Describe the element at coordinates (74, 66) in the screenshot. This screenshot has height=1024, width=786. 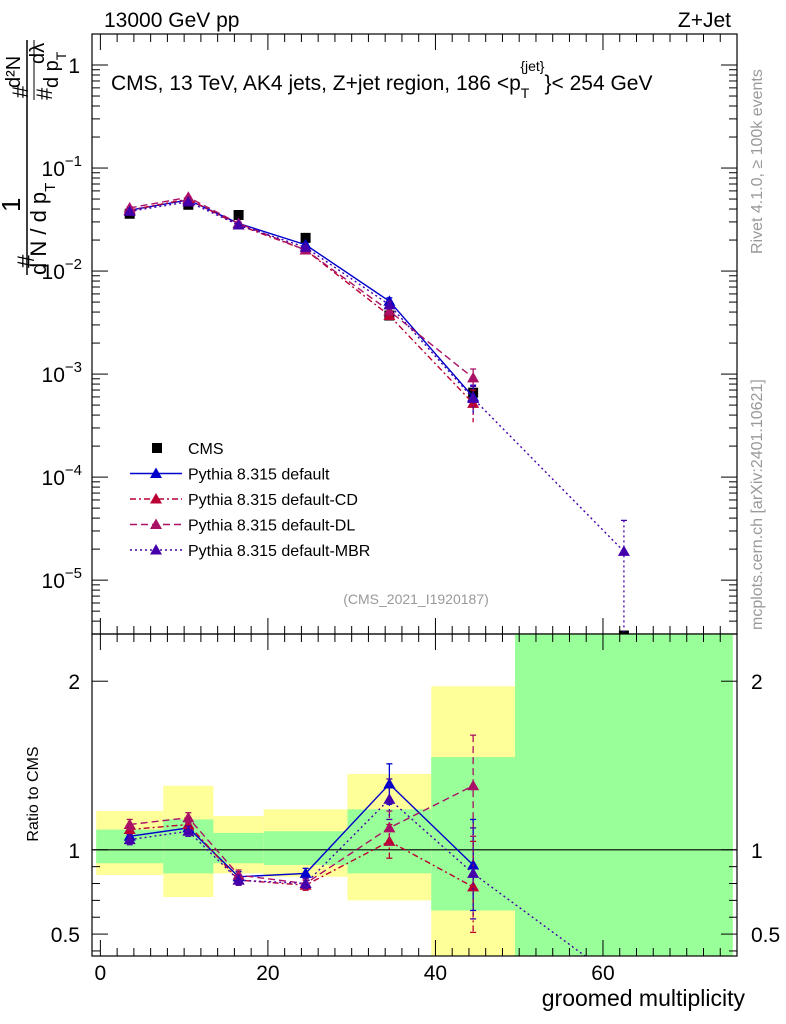
I see `y-tick-label: 1` at that location.